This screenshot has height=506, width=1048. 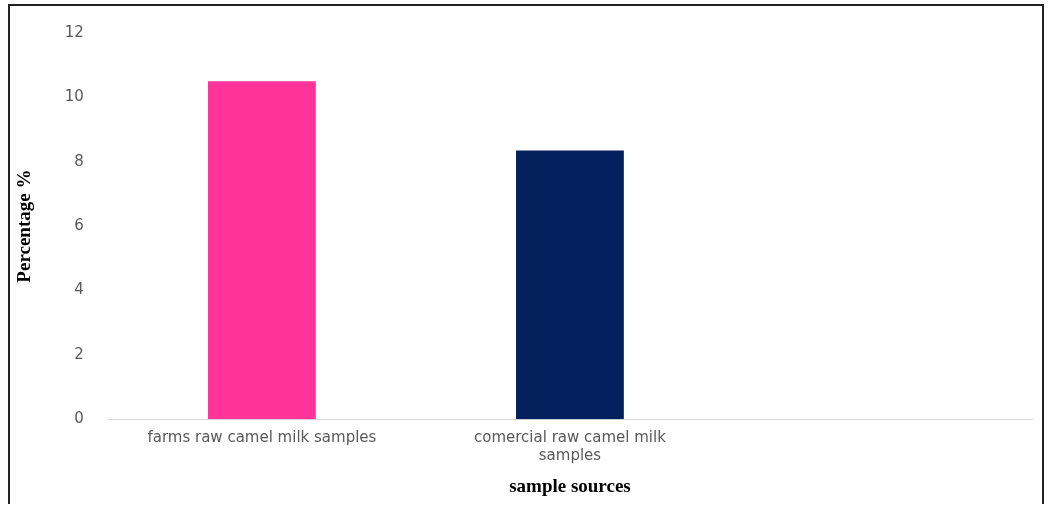 I want to click on x-axis-title: sample sources, so click(x=570, y=485).